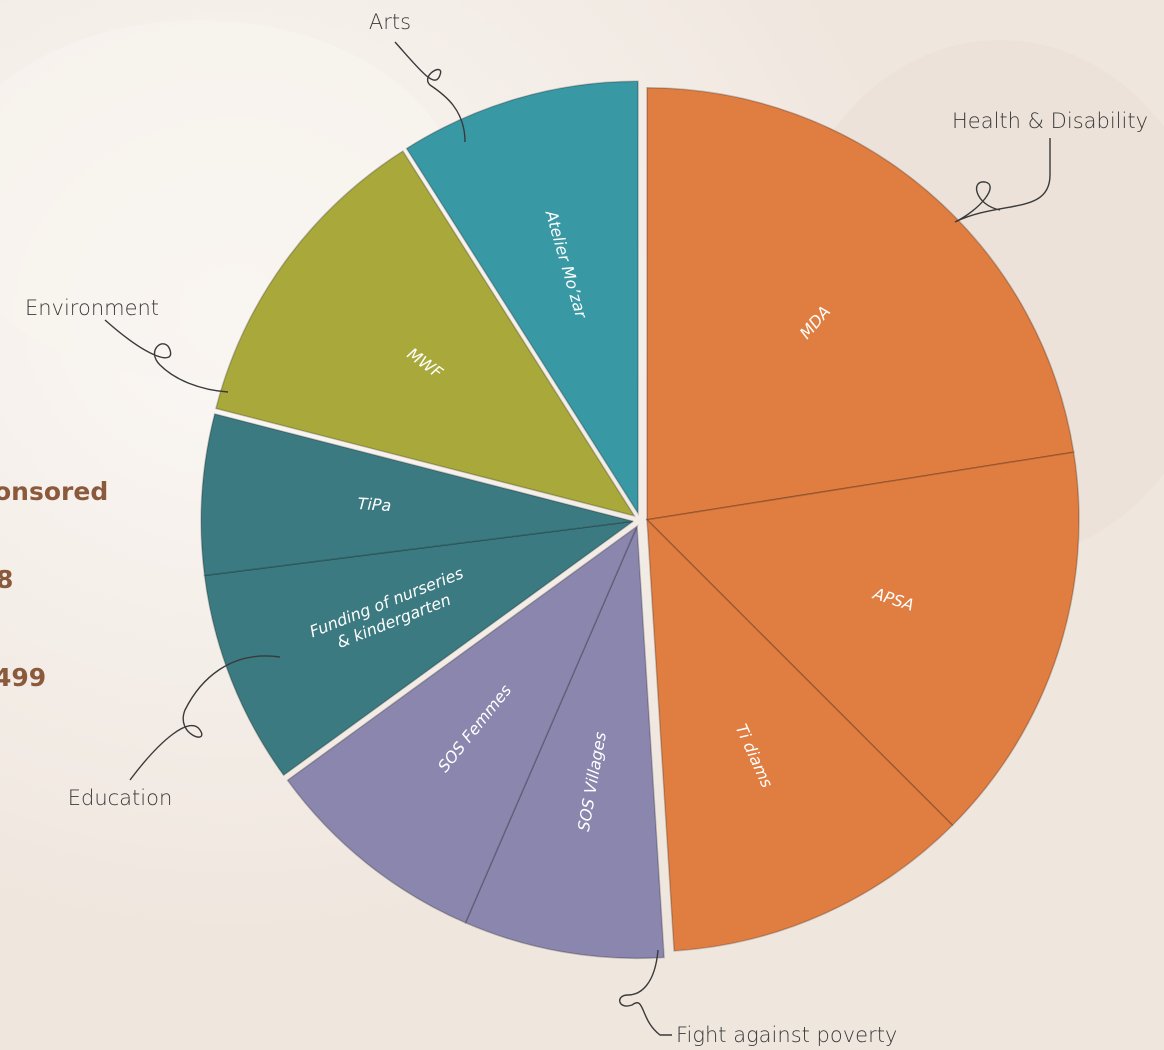 The height and width of the screenshot is (1050, 1164). I want to click on slice-group: MWF, so click(425, 334).